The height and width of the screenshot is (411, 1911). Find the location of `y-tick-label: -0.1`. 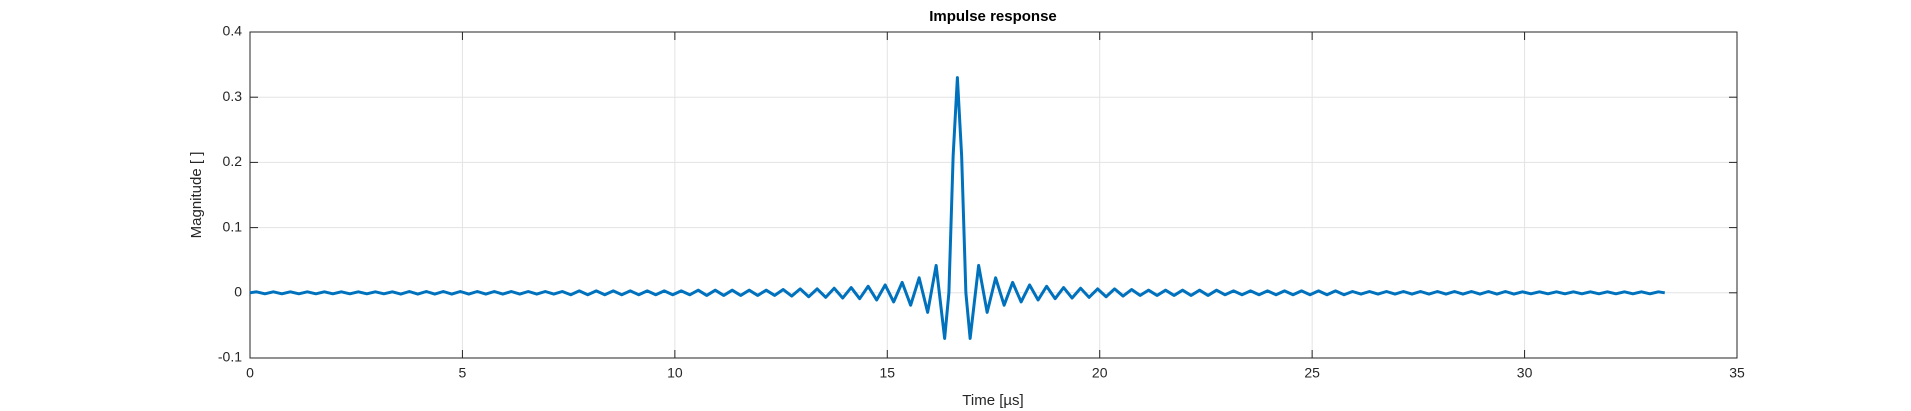

y-tick-label: -0.1 is located at coordinates (230, 357).